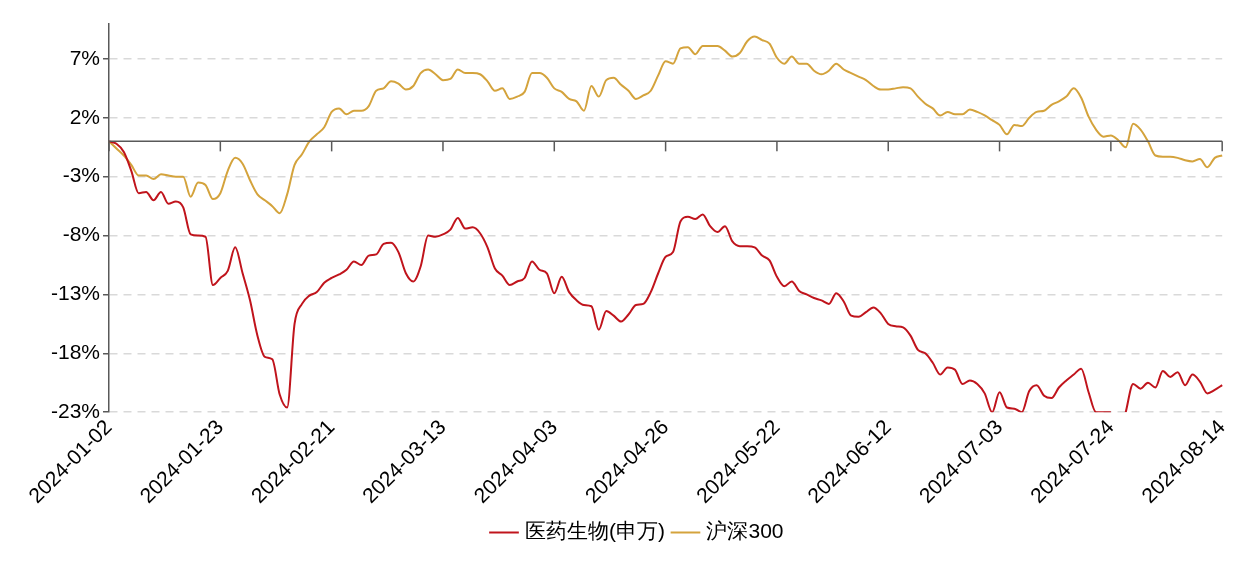 The image size is (1255, 563). Describe the element at coordinates (745, 531) in the screenshot. I see `legend-label: 沪深300` at that location.